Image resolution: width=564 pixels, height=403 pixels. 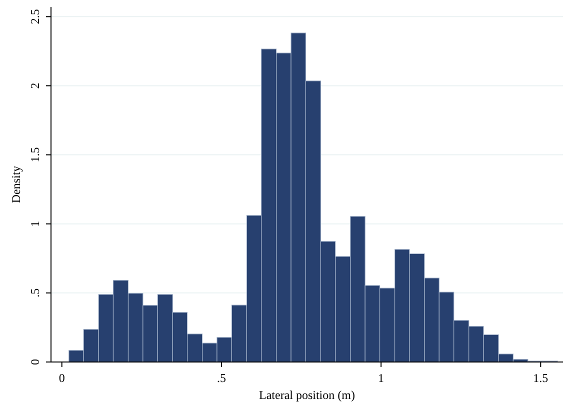 I want to click on y-tick-label: 0, so click(x=35, y=362).